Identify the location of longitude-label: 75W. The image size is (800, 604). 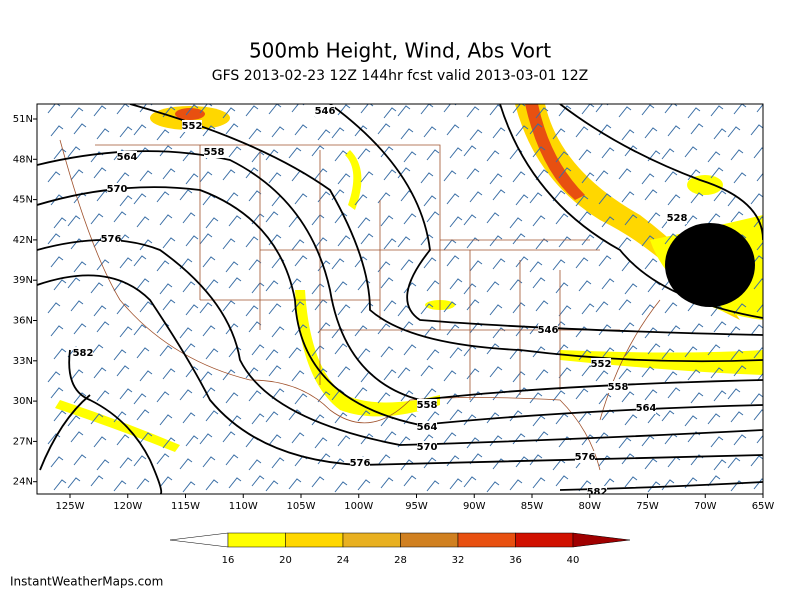
(647, 506).